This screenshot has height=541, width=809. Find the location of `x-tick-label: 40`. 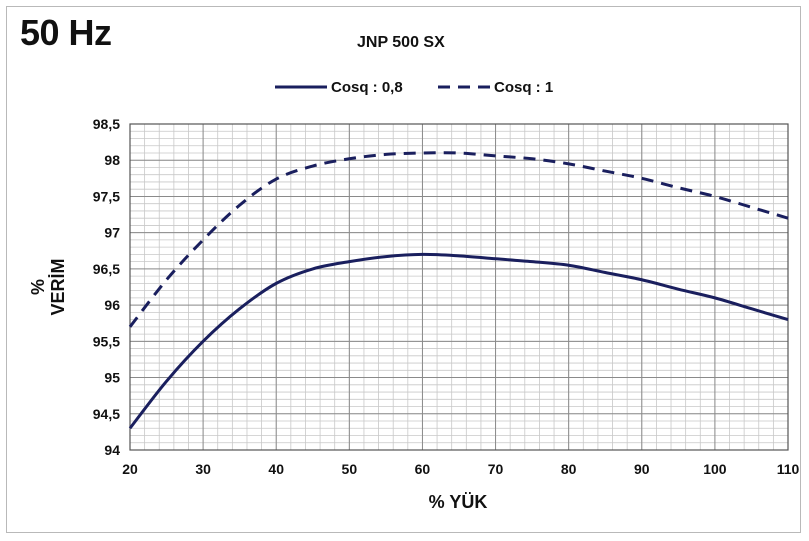

x-tick-label: 40 is located at coordinates (276, 469).